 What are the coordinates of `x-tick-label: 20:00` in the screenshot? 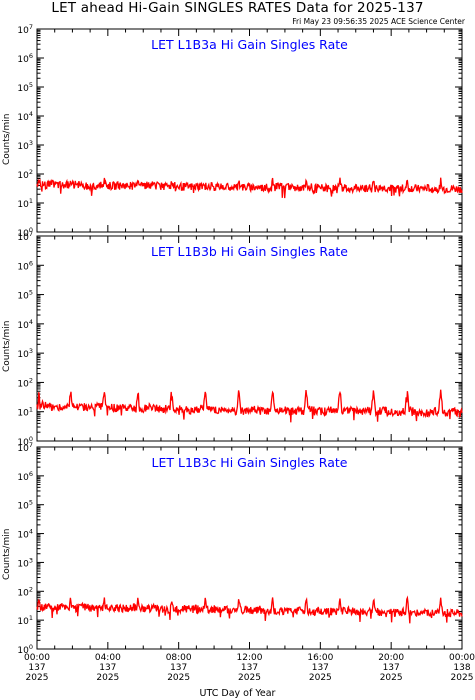 It's located at (391, 658).